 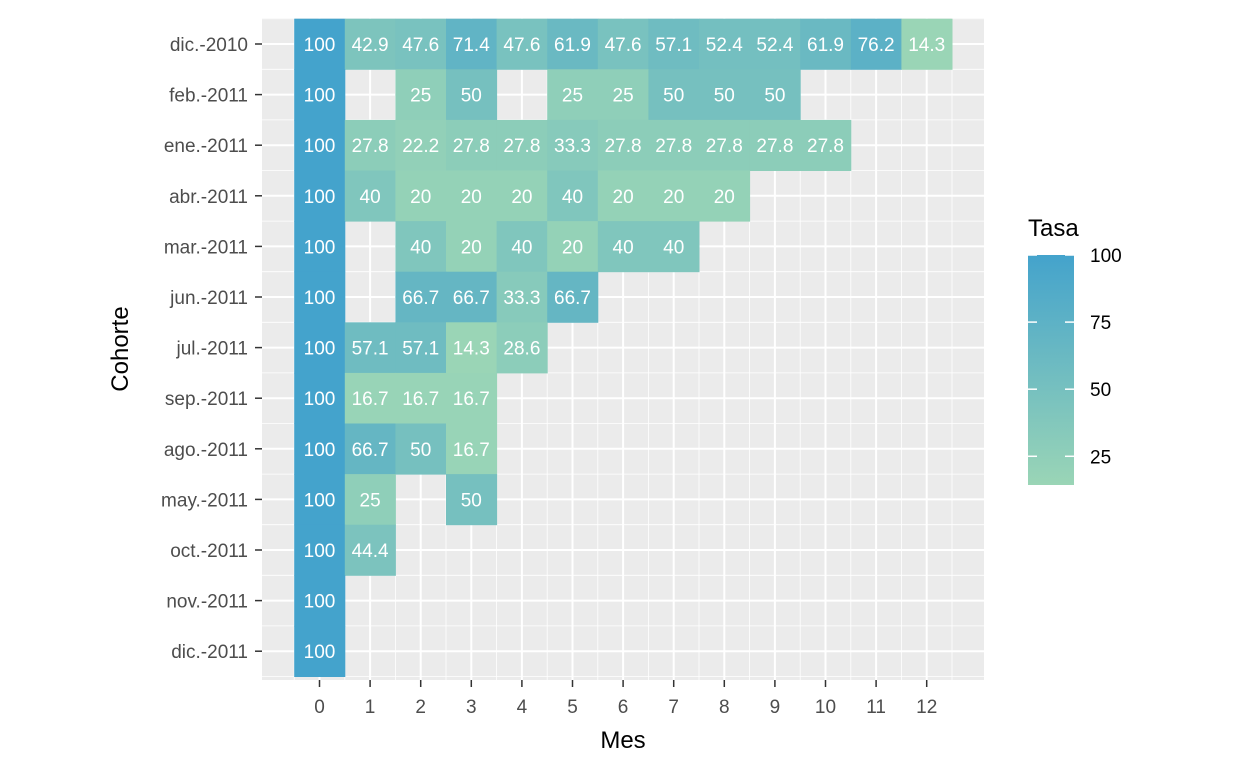 What do you see at coordinates (209, 652) in the screenshot?
I see `y-tick-label: dic.-2011` at bounding box center [209, 652].